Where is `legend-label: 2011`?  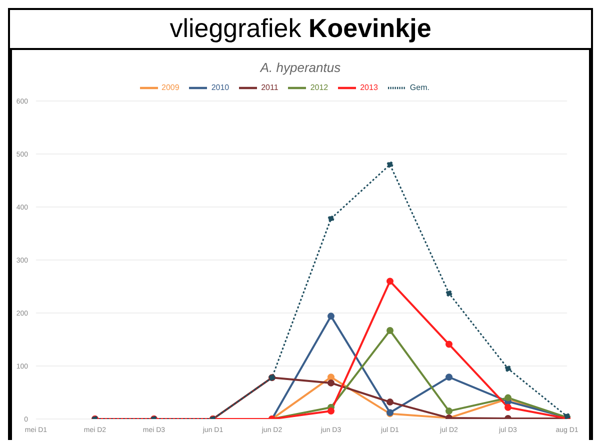 legend-label: 2011 is located at coordinates (269, 87).